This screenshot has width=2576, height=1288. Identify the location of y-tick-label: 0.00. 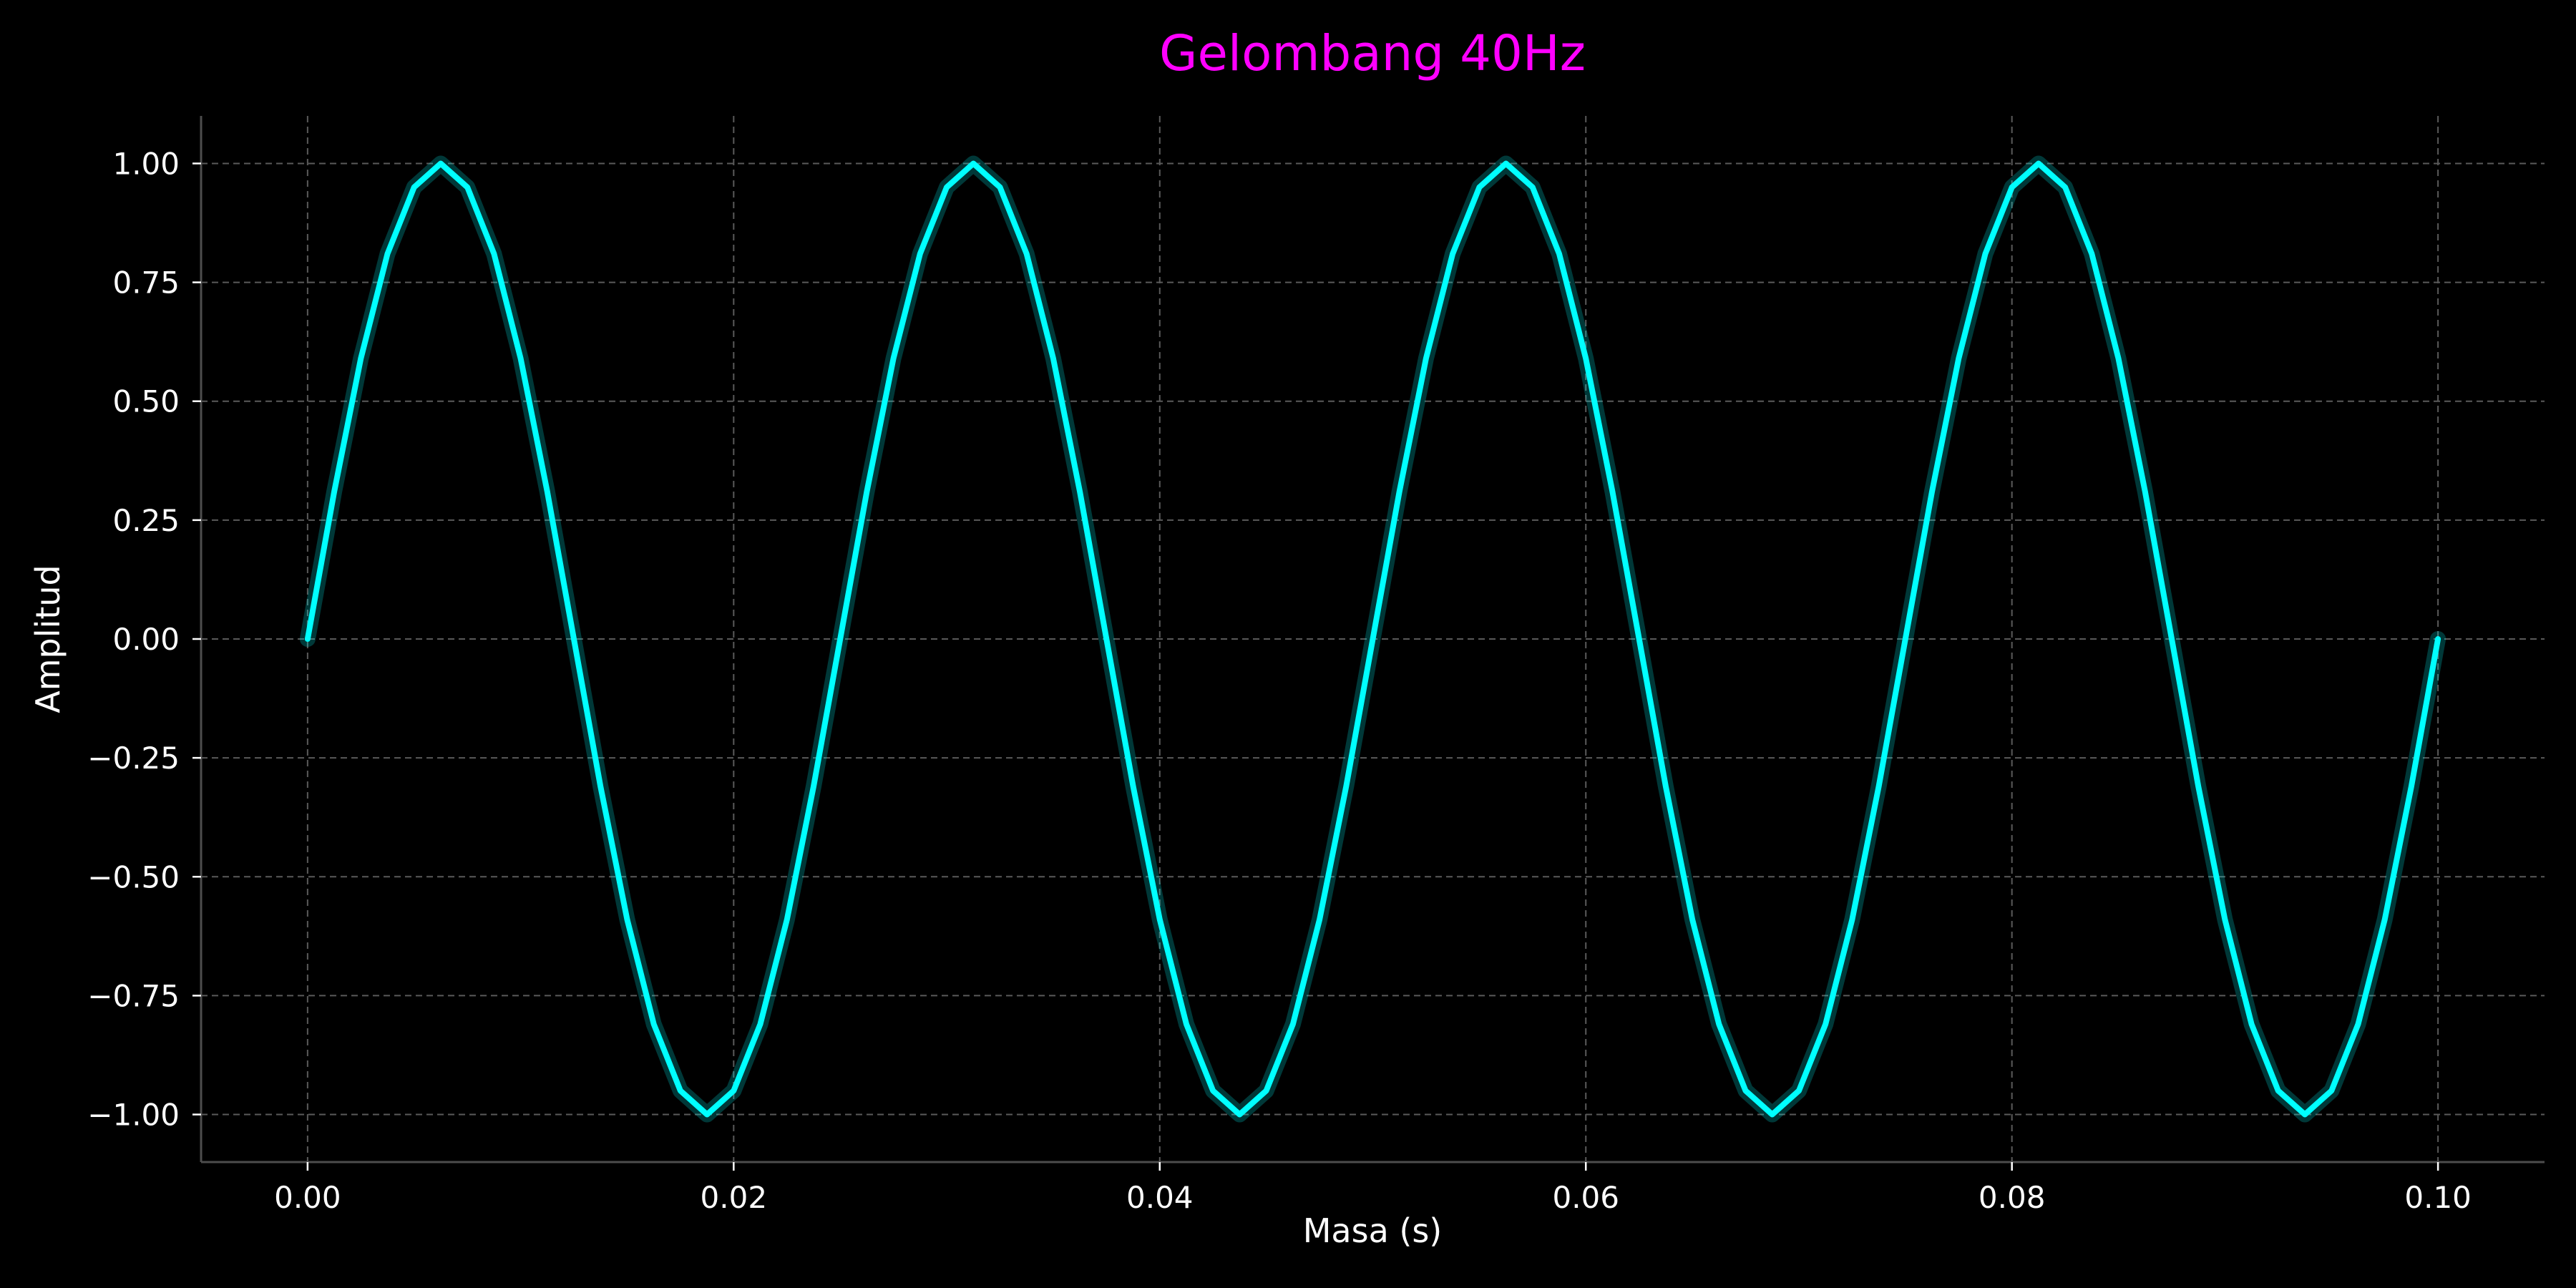
(146, 639).